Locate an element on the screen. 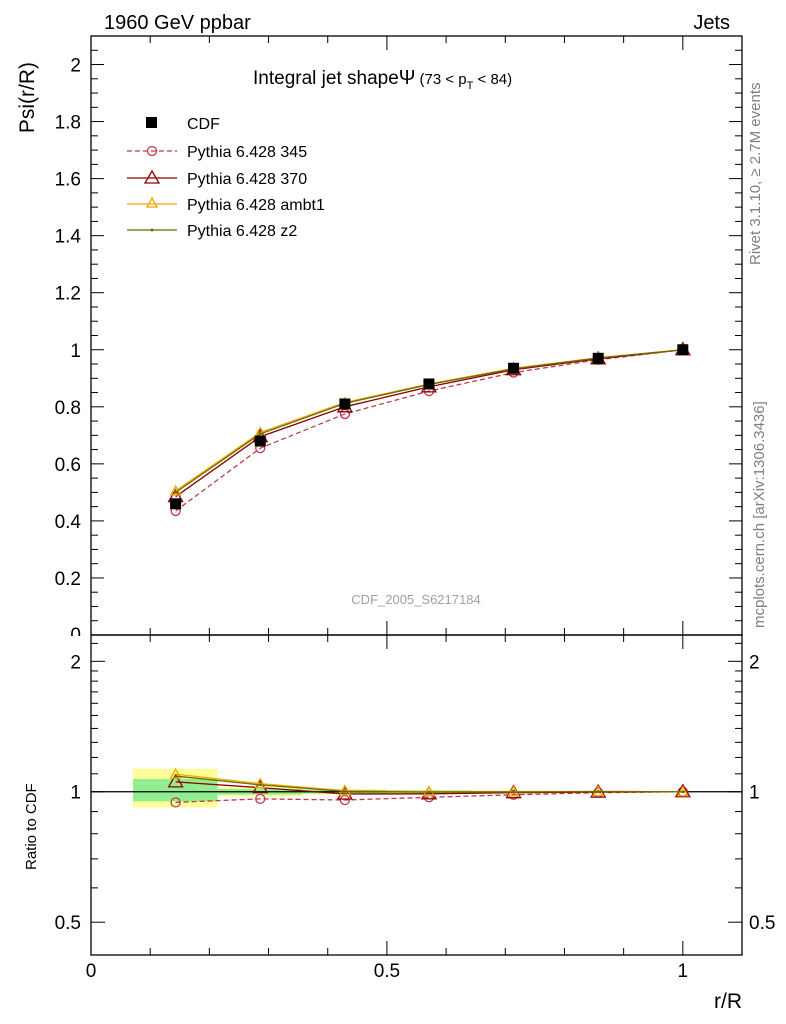 This screenshot has width=786, height=1024. rivet-label: Rivet 3.1.10, ≥ 2.7M events is located at coordinates (755, 174).